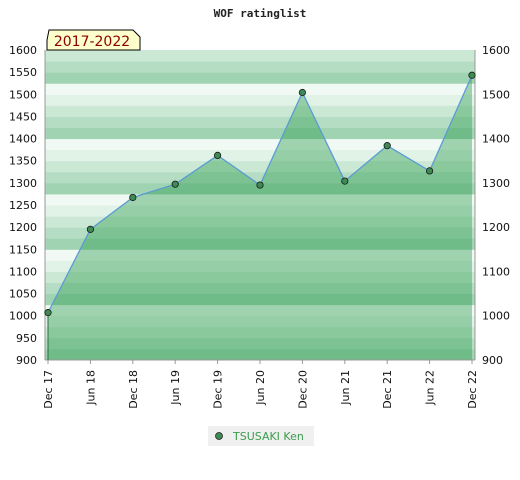 This screenshot has height=480, width=520. What do you see at coordinates (219, 436) in the screenshot?
I see `legend-marker` at bounding box center [219, 436].